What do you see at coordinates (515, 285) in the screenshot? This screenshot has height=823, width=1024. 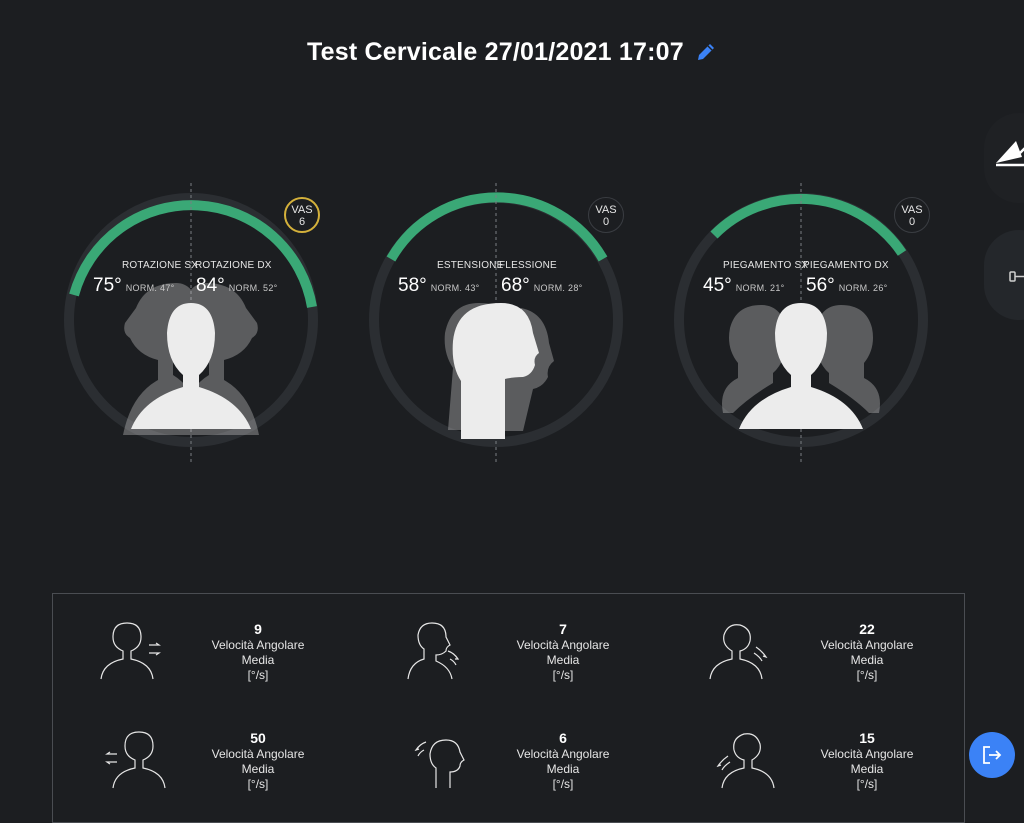 I see `value-right-number: 68°` at bounding box center [515, 285].